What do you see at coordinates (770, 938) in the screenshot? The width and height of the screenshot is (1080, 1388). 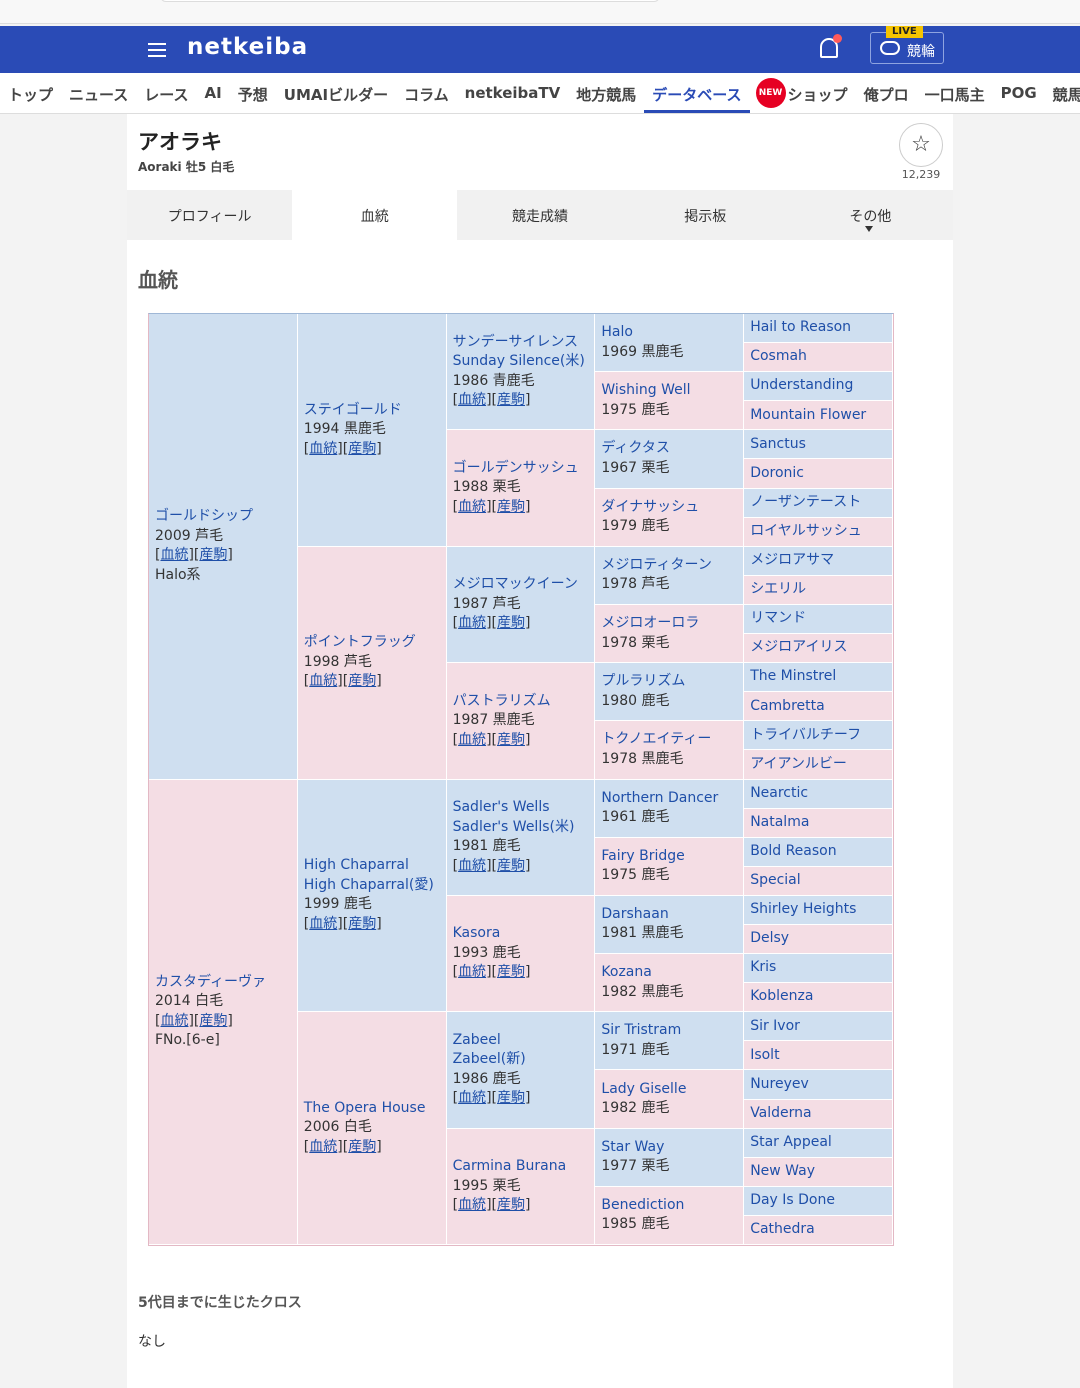 I see `horse-link: Delsy` at bounding box center [770, 938].